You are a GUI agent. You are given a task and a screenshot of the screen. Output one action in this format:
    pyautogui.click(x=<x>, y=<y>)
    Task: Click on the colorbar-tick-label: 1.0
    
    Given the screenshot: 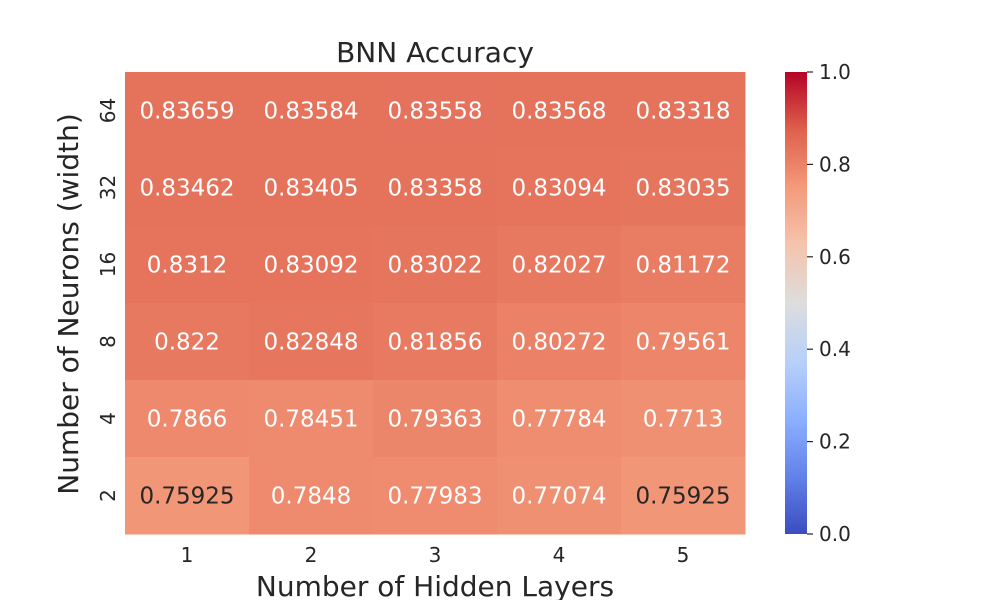 What is the action you would take?
    pyautogui.click(x=835, y=72)
    